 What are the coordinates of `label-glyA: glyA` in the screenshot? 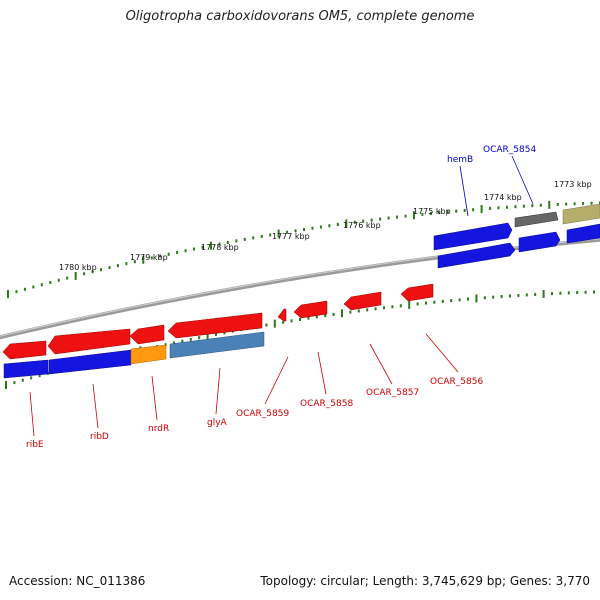 It's located at (217, 423).